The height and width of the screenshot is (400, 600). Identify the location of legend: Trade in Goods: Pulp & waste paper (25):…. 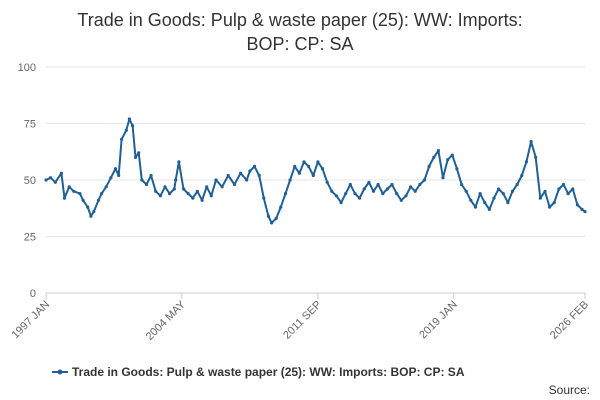
(258, 372).